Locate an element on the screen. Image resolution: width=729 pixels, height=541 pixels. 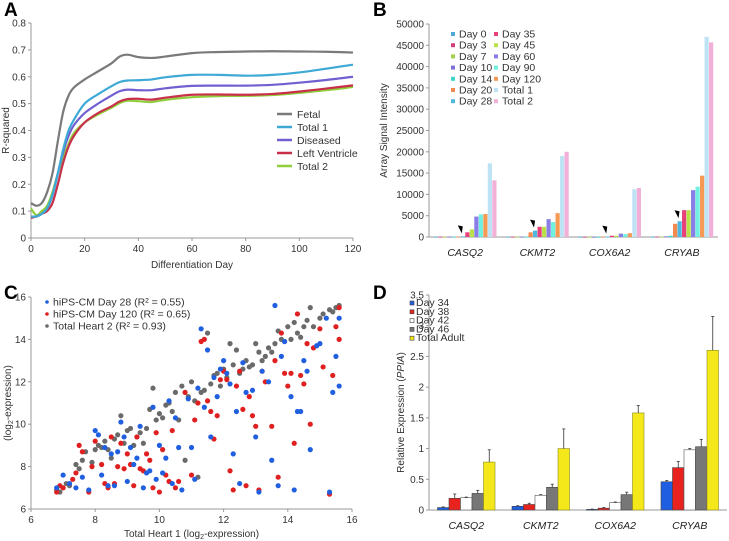
y-tick-label: 12 is located at coordinates (21, 382).